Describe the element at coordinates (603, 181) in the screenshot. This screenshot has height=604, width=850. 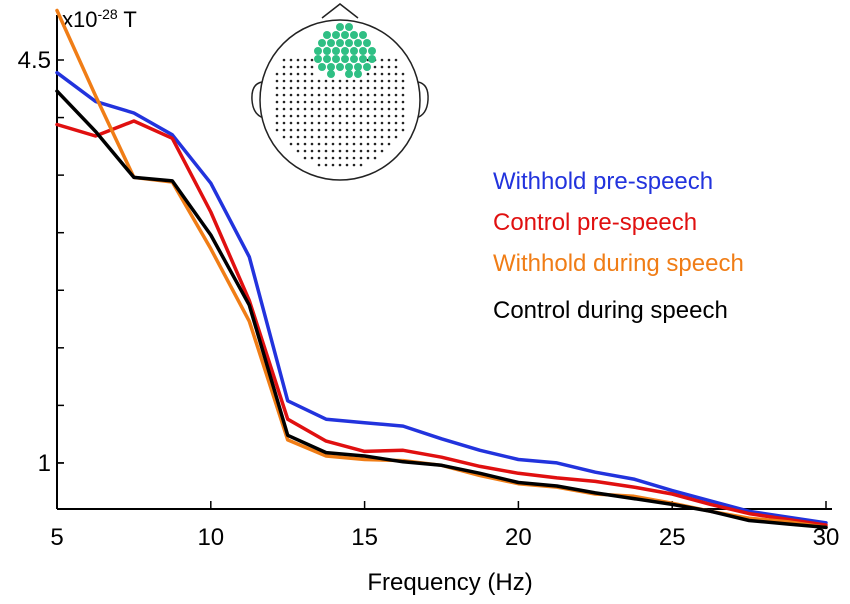
I see `legend-entry-withhold-pre-speech: Withhold pre-speech` at that location.